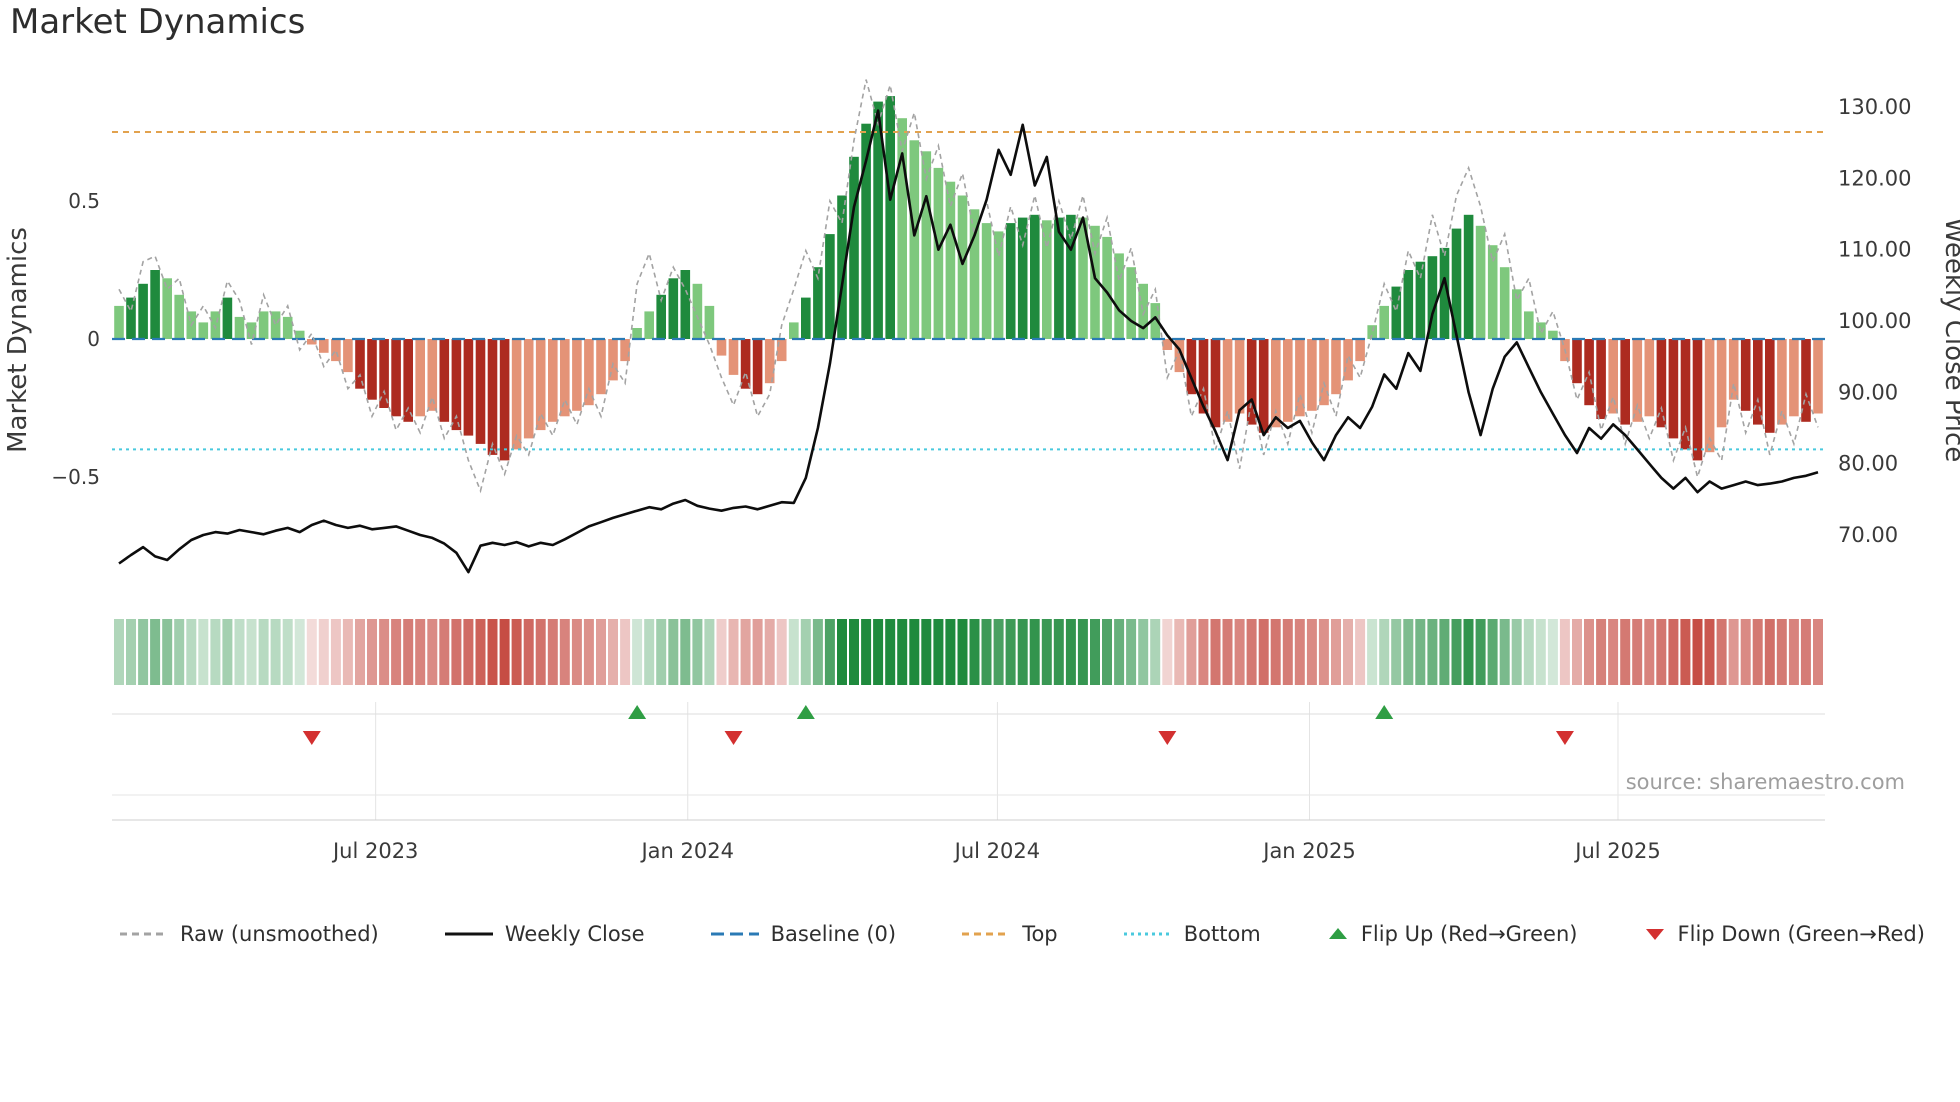 The image size is (1960, 1102). What do you see at coordinates (1469, 934) in the screenshot?
I see `legend-label: Flip Up (Red→Green)` at bounding box center [1469, 934].